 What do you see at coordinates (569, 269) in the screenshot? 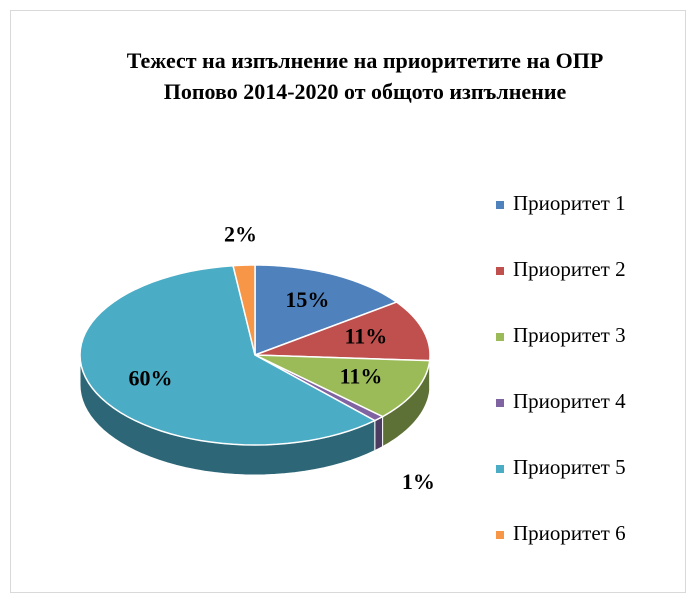
I see `legend-label: Приоритет 2` at bounding box center [569, 269].